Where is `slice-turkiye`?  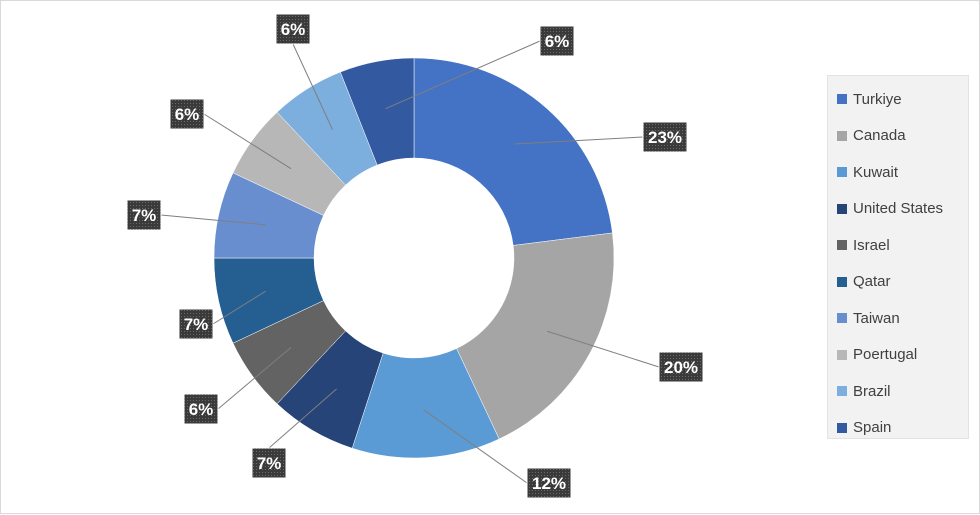 slice-turkiye is located at coordinates (513, 151).